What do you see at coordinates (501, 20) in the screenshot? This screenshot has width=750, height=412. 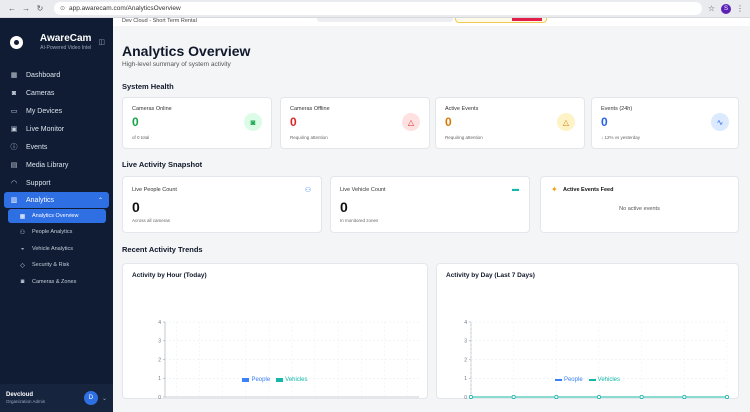 I see `warning-banner` at bounding box center [501, 20].